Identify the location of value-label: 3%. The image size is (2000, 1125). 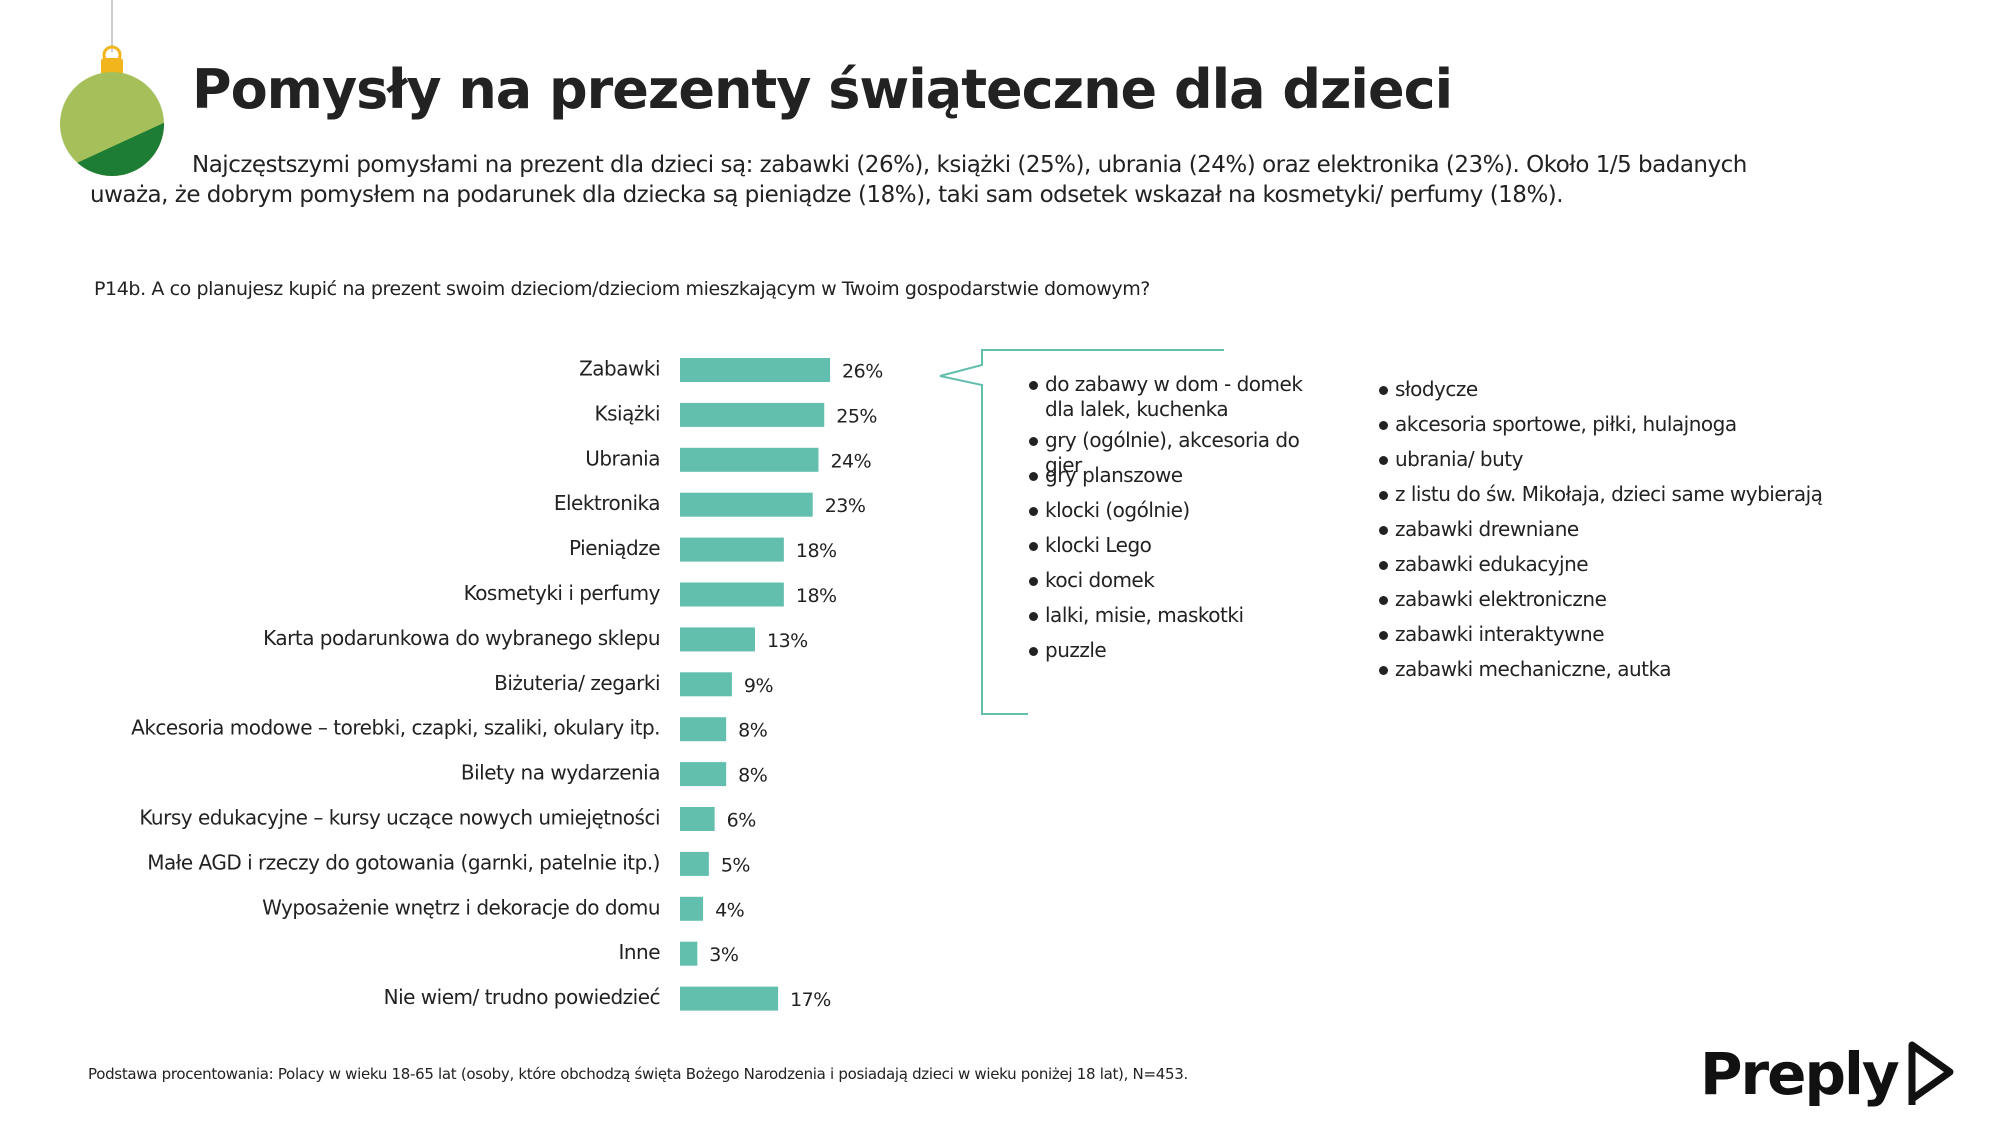
(723, 955).